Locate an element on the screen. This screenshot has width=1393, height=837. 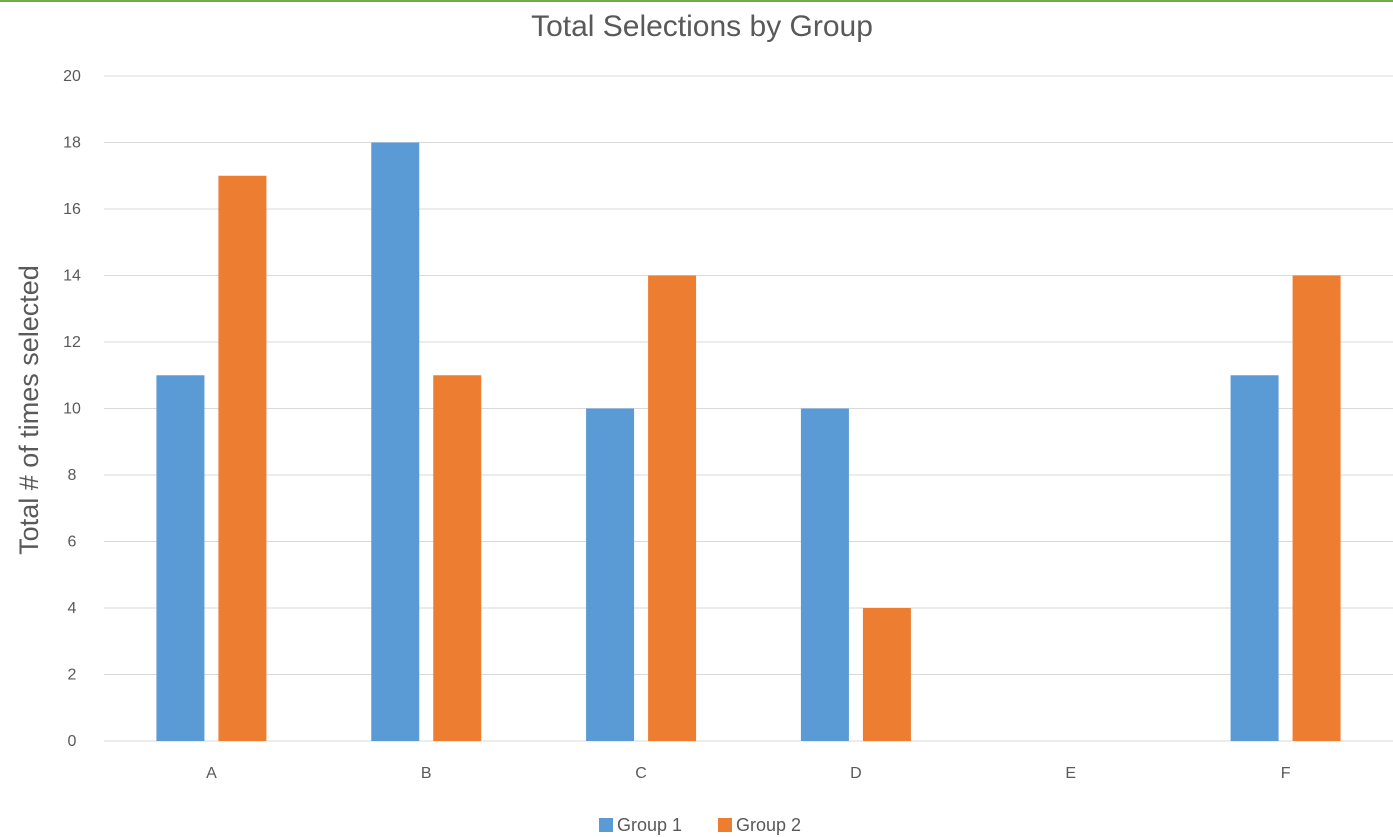
legend-label: Group 1 is located at coordinates (649, 825).